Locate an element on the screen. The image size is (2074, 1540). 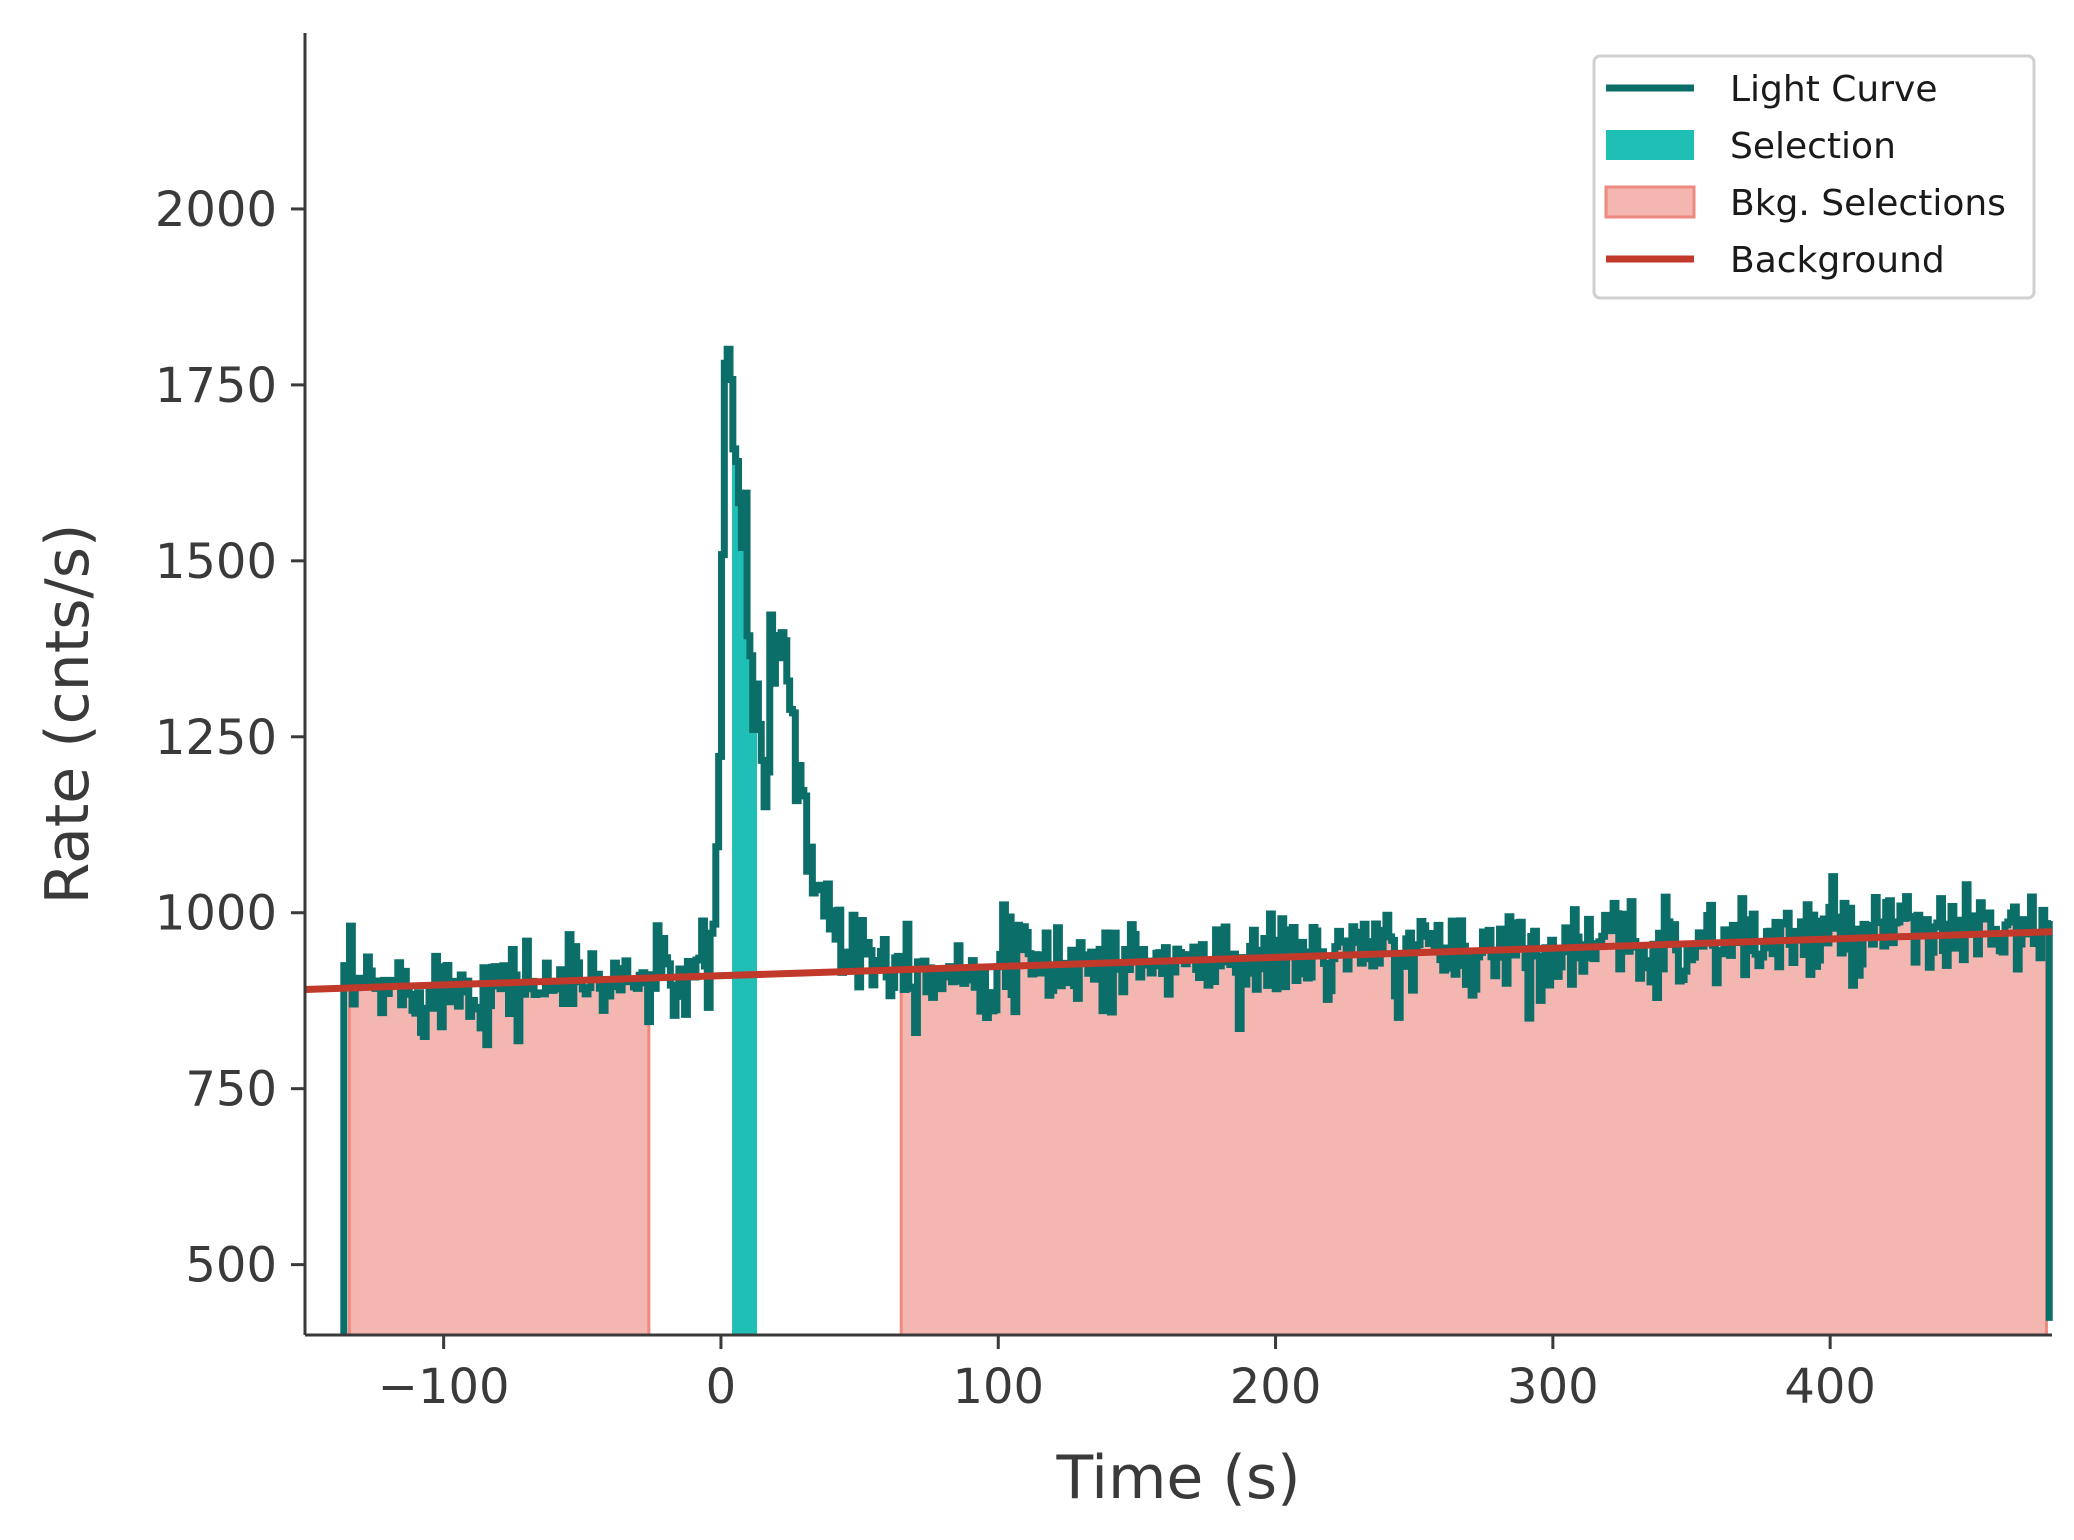
legend-swatch-bkg is located at coordinates (1650, 202).